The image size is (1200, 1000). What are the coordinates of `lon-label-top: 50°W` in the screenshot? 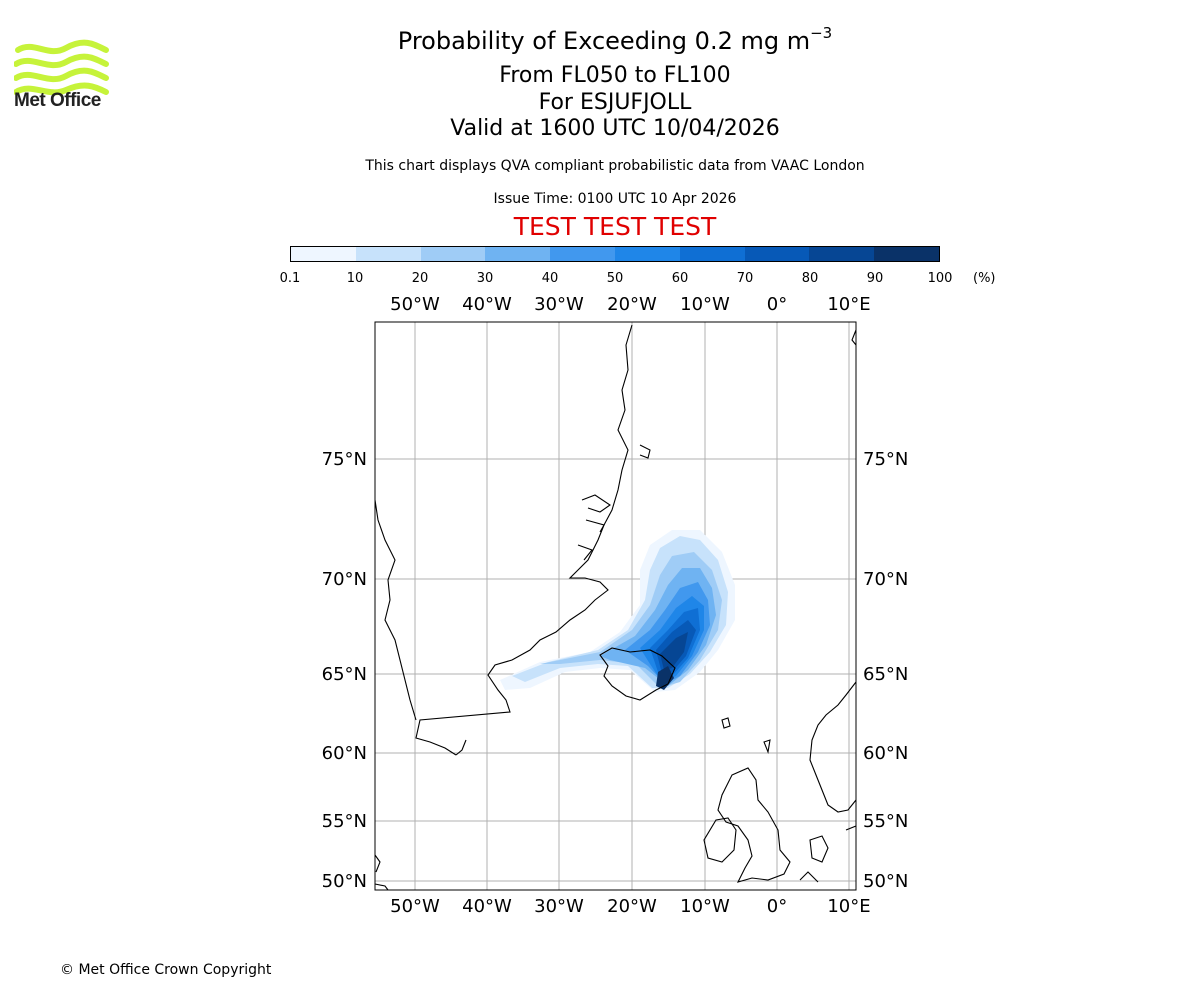 It's located at (415, 304).